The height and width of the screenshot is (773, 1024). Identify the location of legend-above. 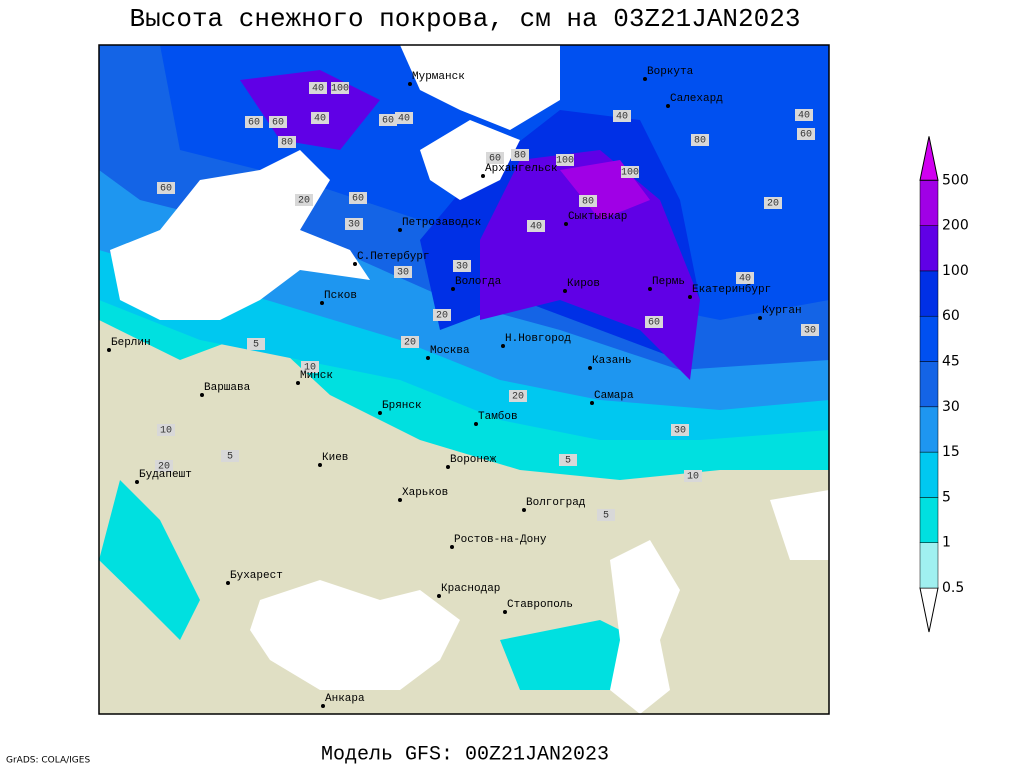
(929, 158).